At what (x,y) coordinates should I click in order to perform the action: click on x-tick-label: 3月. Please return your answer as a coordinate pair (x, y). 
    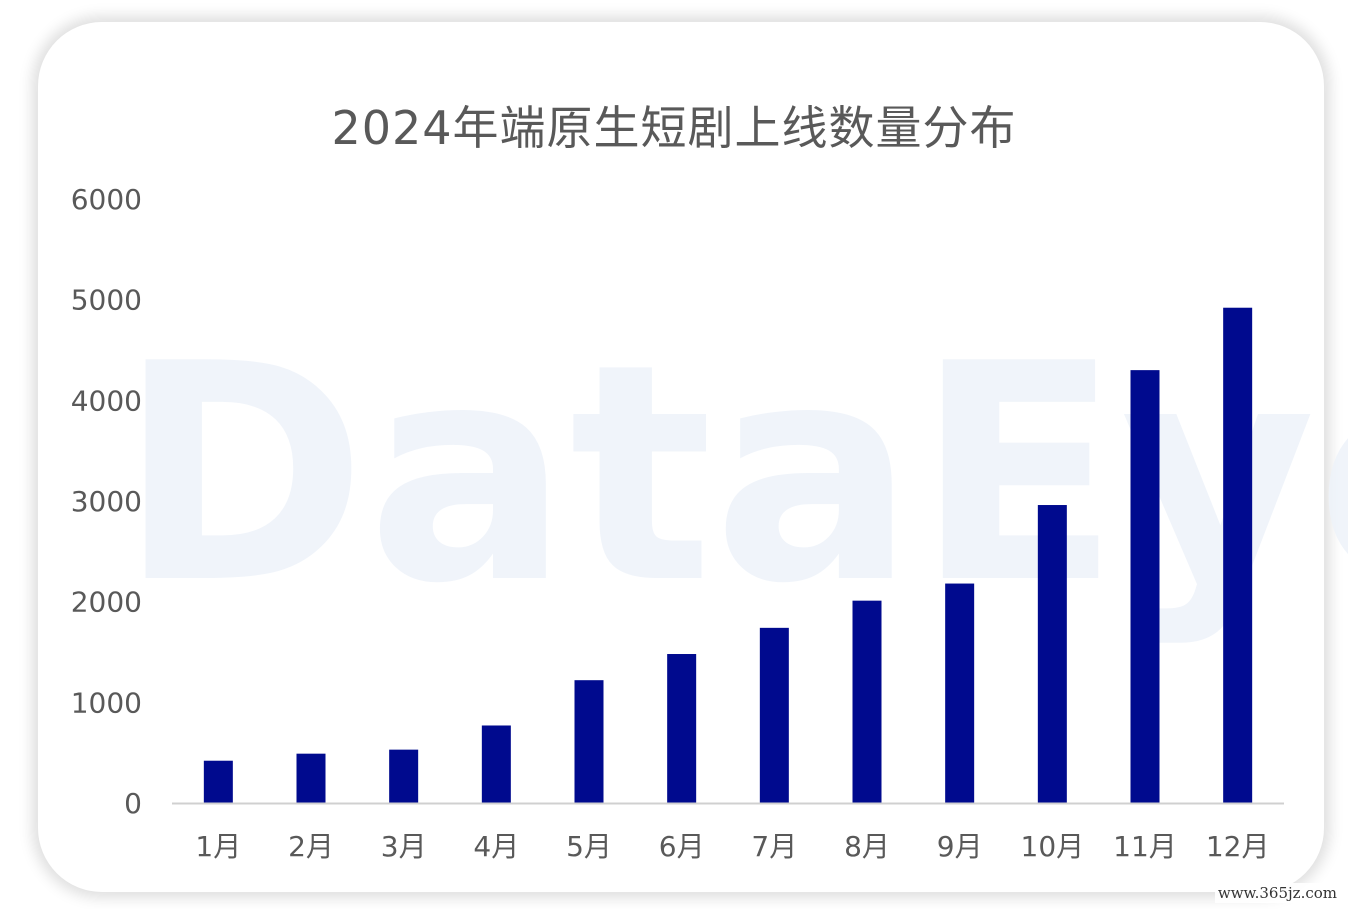
    Looking at the image, I should click on (404, 846).